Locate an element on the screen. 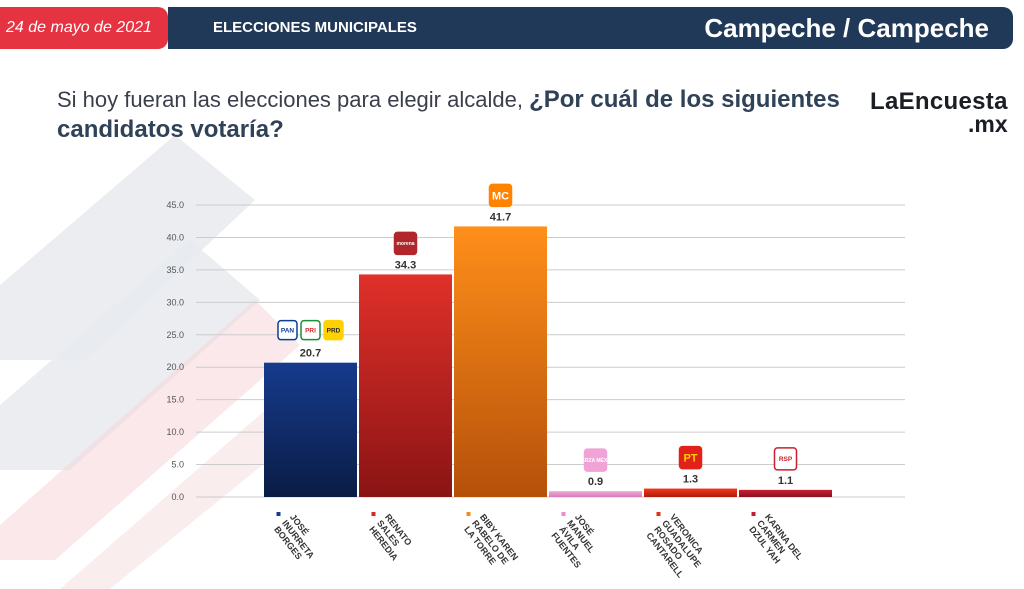 Image resolution: width=1024 pixels, height=589 pixels. party-logo-text: PAN is located at coordinates (288, 330).